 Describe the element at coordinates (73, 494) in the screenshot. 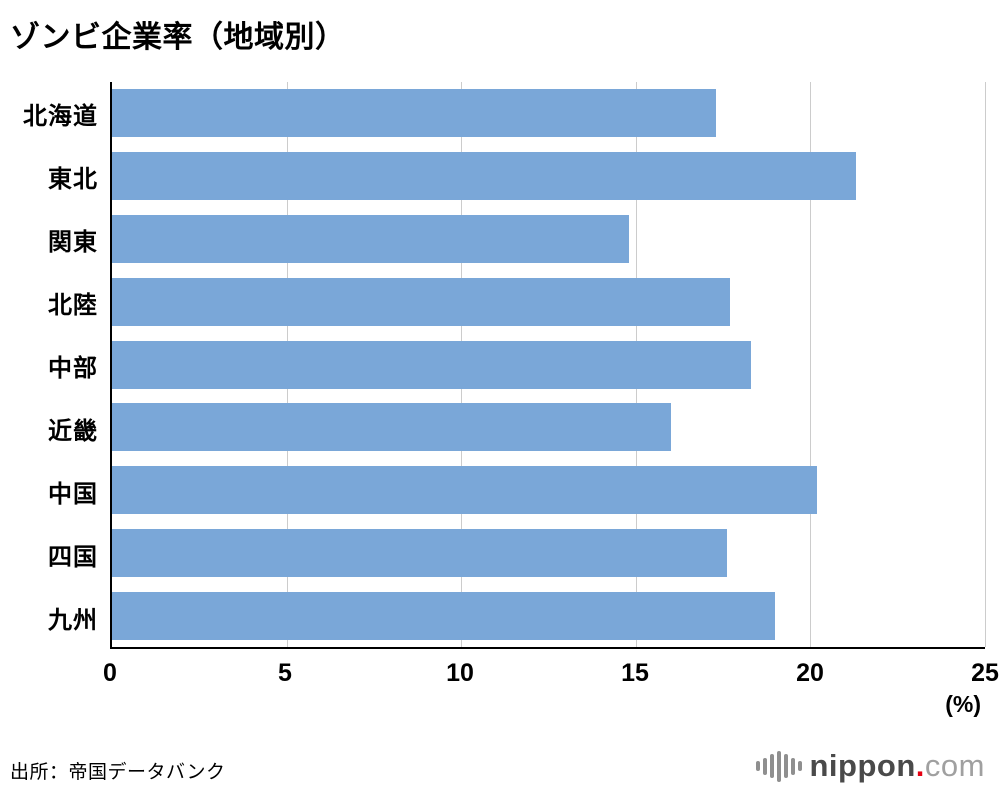

I see `y-axis-label: 中国` at that location.